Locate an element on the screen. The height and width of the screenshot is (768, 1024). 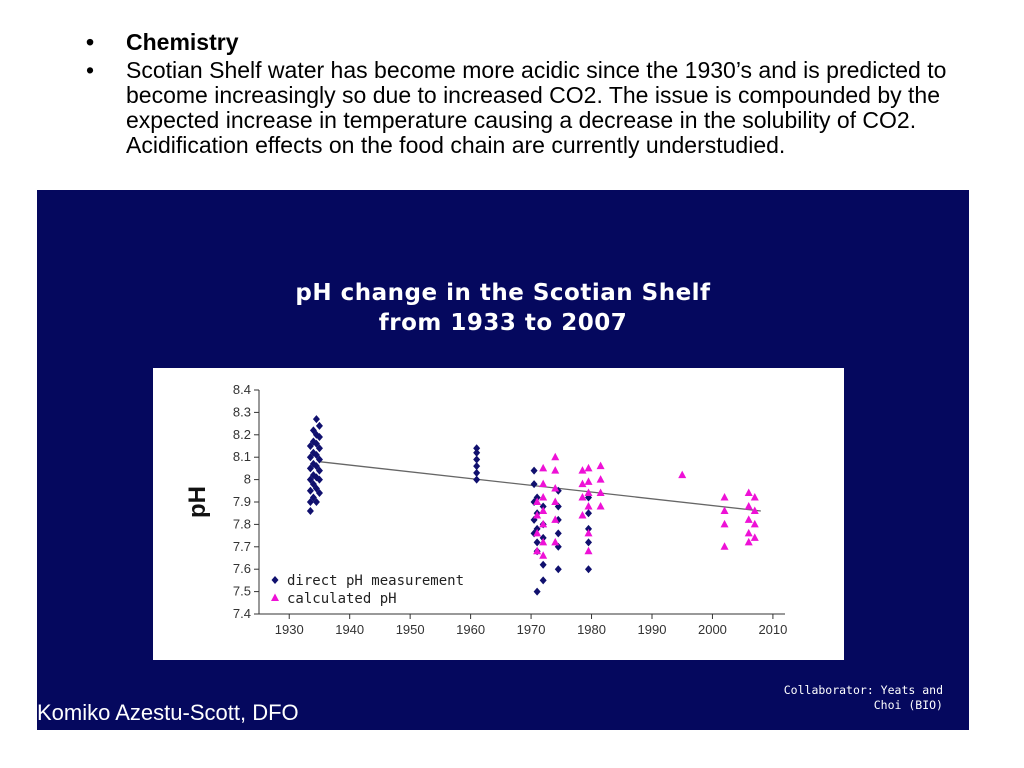
x-tick-label: 2000 is located at coordinates (712, 629).